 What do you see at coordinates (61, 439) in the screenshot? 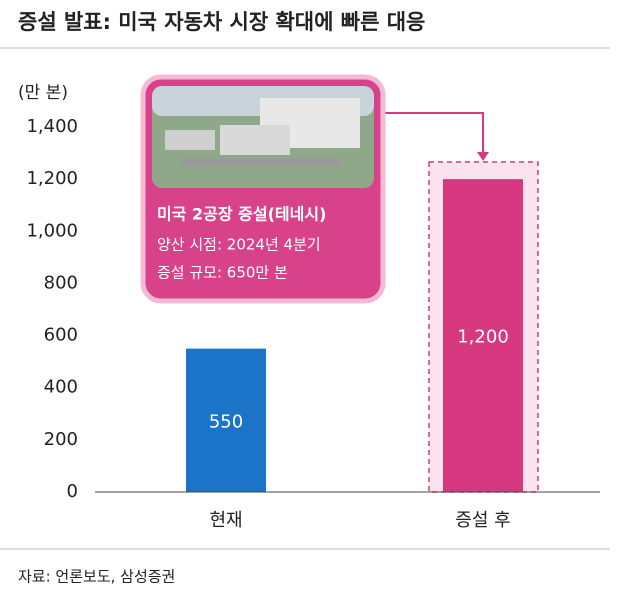
I see `y-tick-label: 200` at bounding box center [61, 439].